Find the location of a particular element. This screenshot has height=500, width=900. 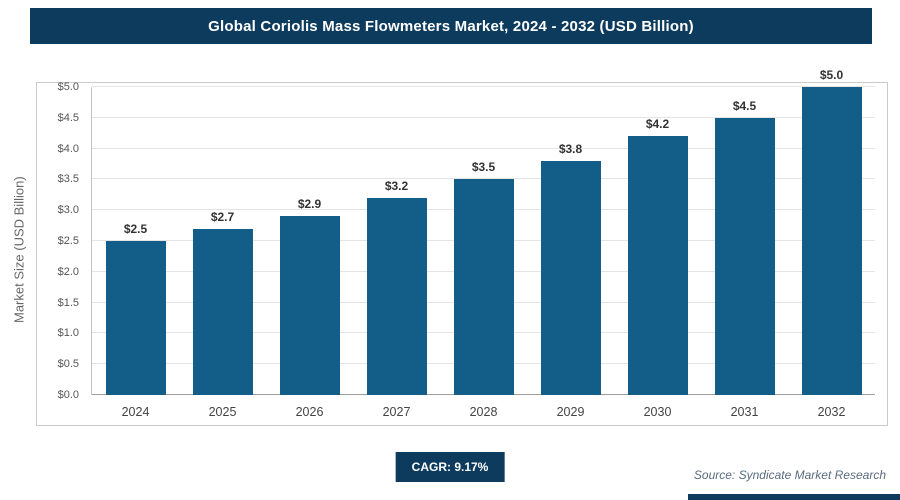

x-tick-label: 2032 is located at coordinates (831, 412).